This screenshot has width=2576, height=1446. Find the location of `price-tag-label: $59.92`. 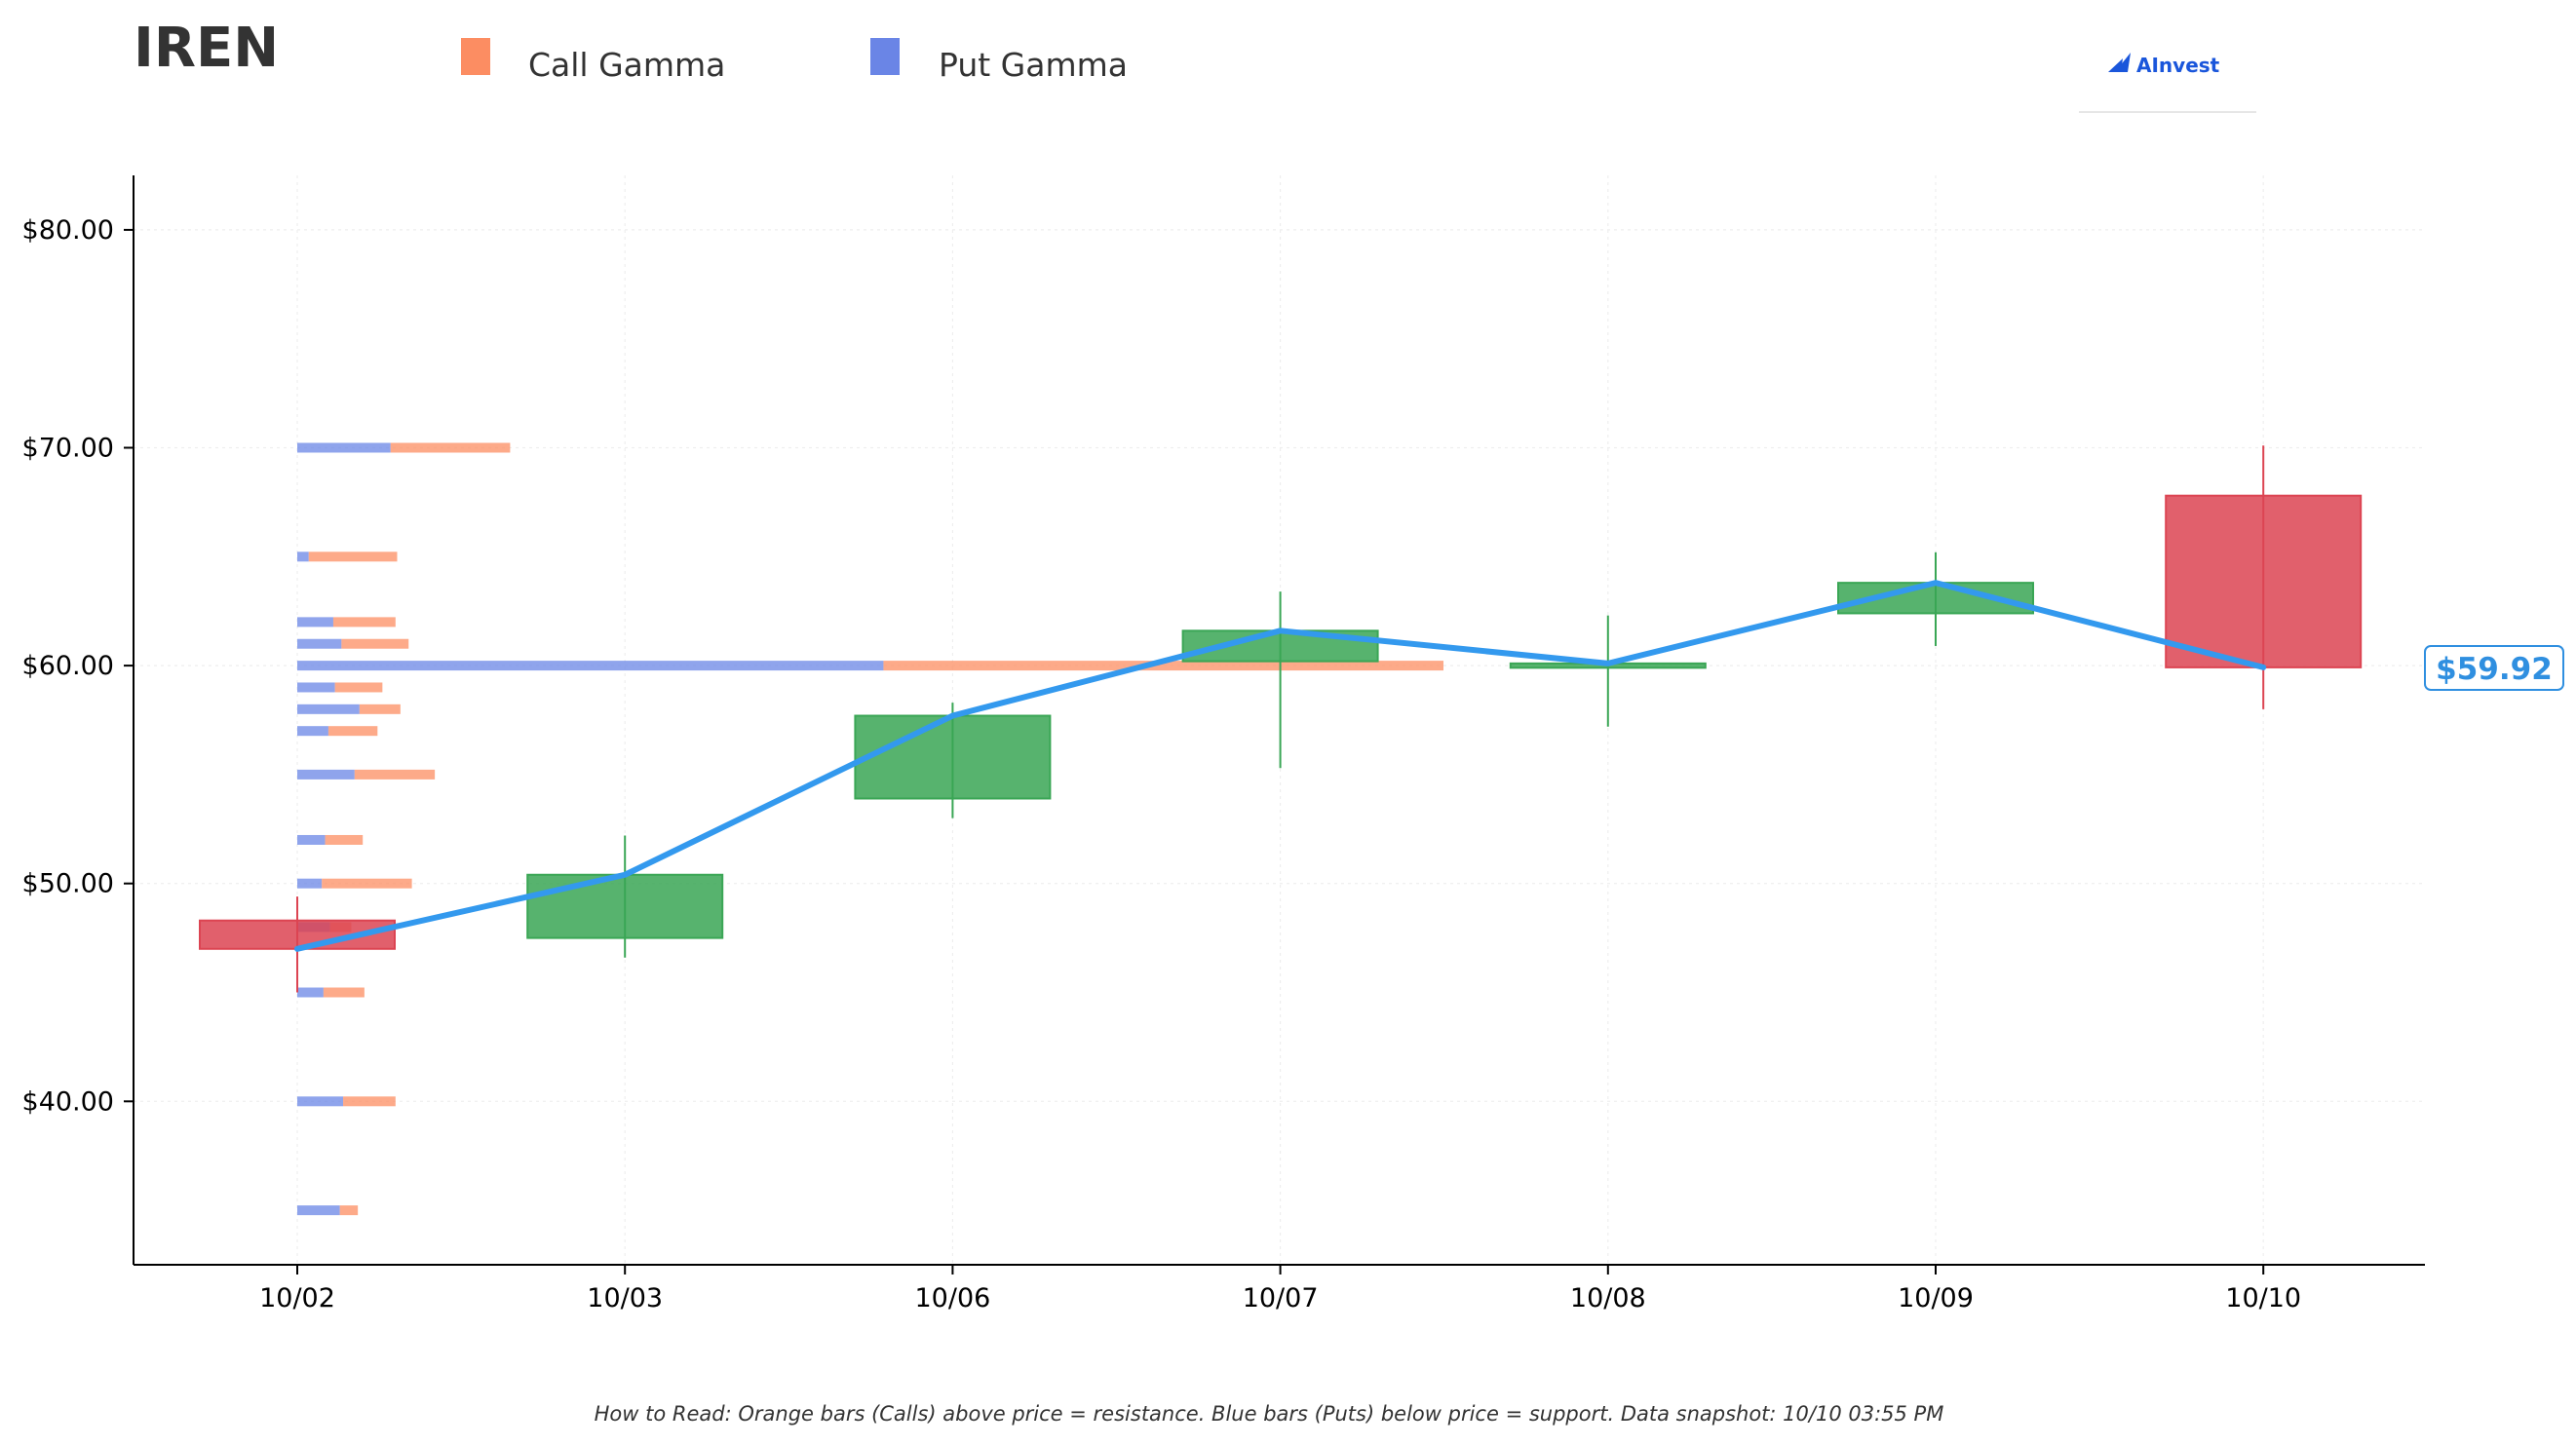

price-tag-label: $59.92 is located at coordinates (2494, 669).